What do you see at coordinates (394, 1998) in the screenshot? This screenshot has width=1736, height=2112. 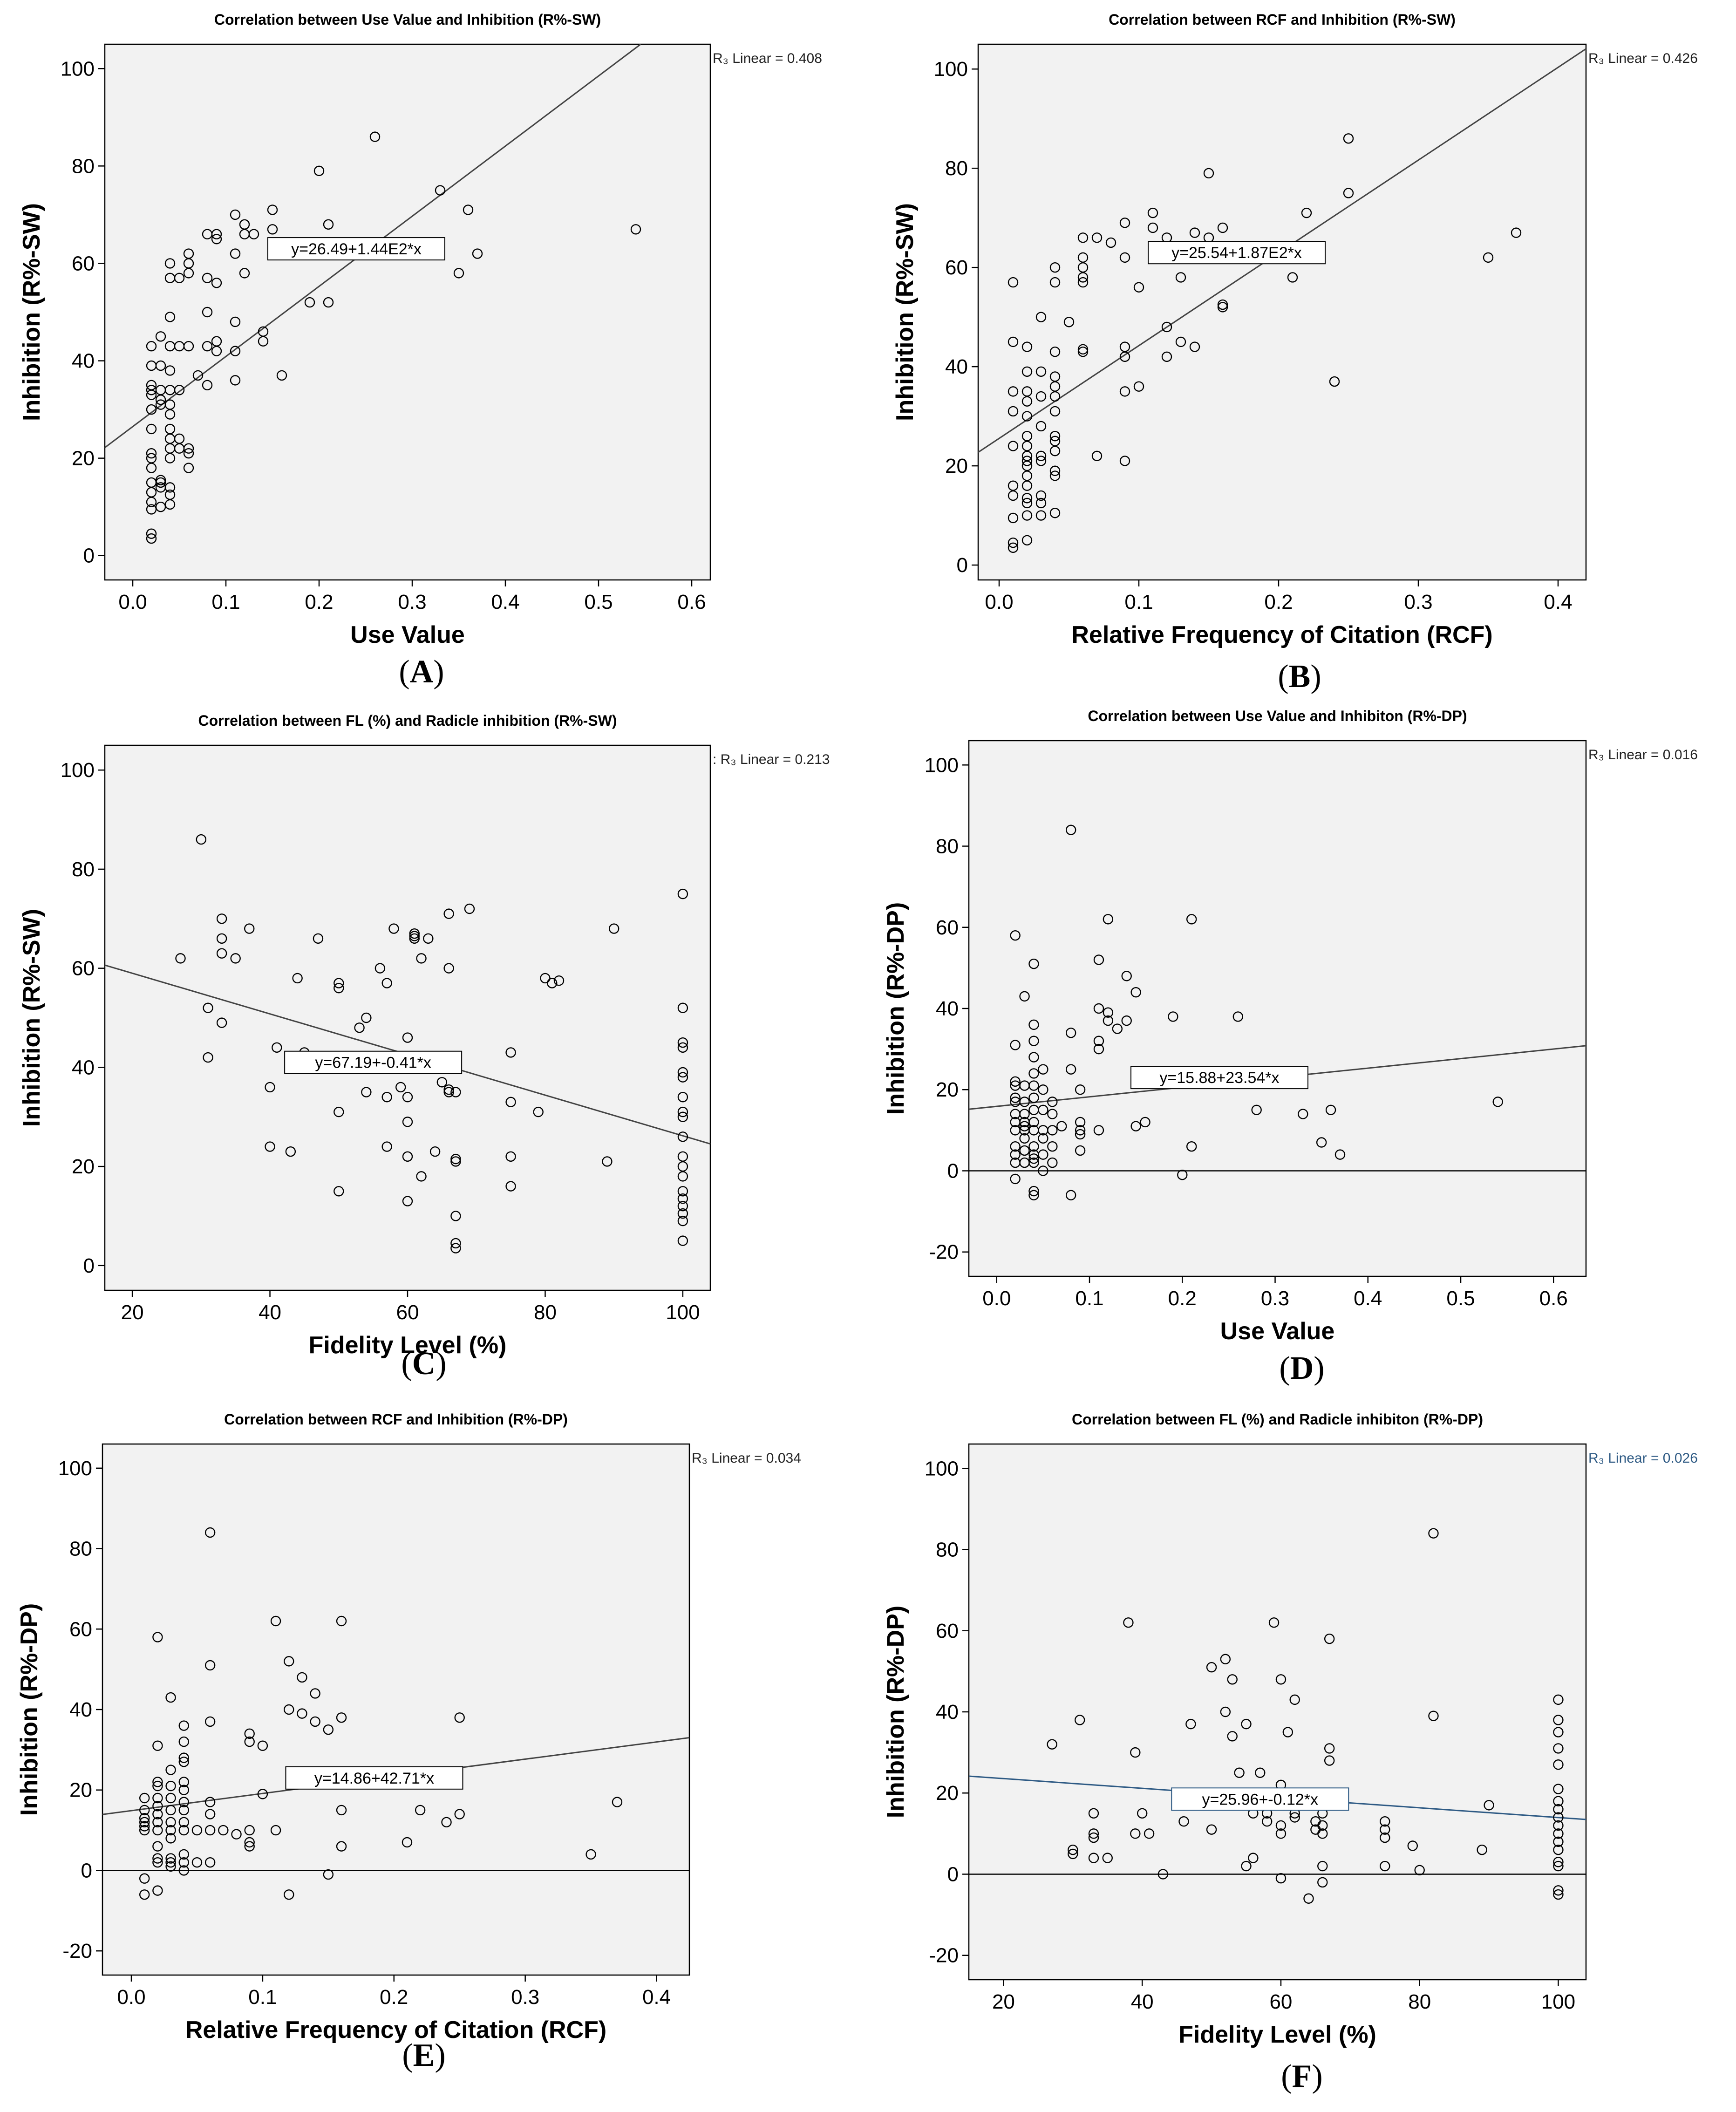 I see `x-tick-label: 0.2` at bounding box center [394, 1998].